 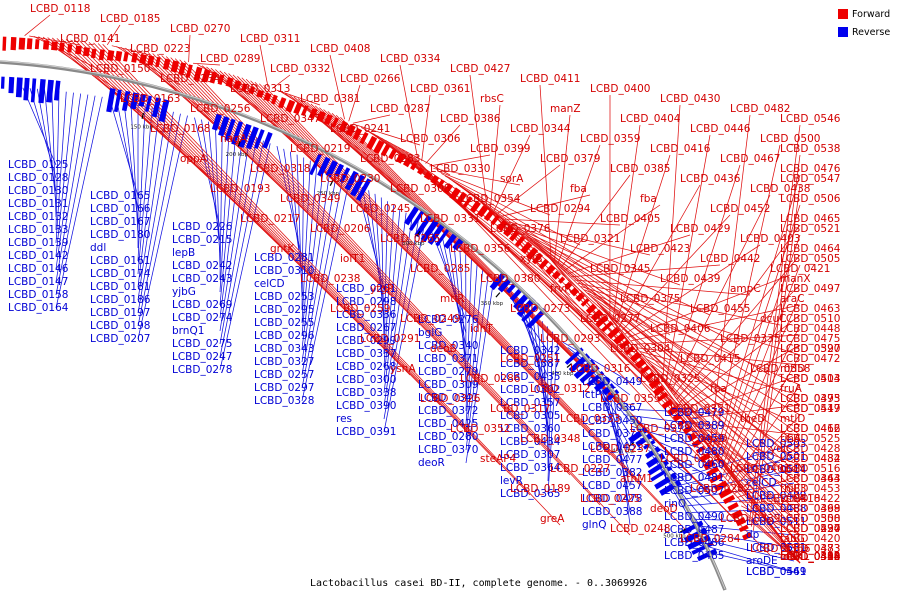 I want to click on reverse-gene-label: LCBD_0501, so click(x=776, y=457).